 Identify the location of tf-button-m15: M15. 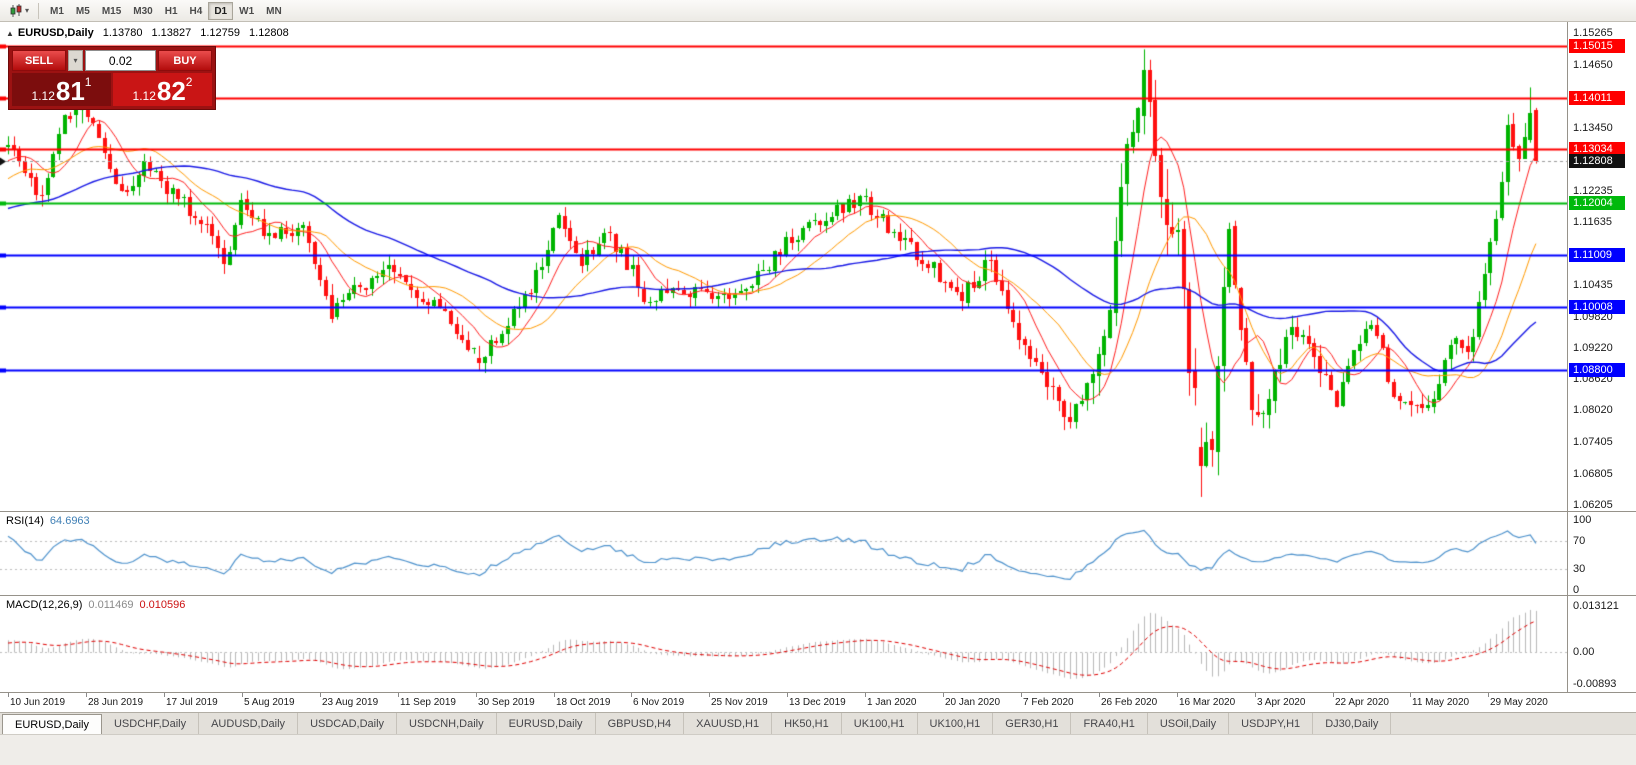
(111, 11).